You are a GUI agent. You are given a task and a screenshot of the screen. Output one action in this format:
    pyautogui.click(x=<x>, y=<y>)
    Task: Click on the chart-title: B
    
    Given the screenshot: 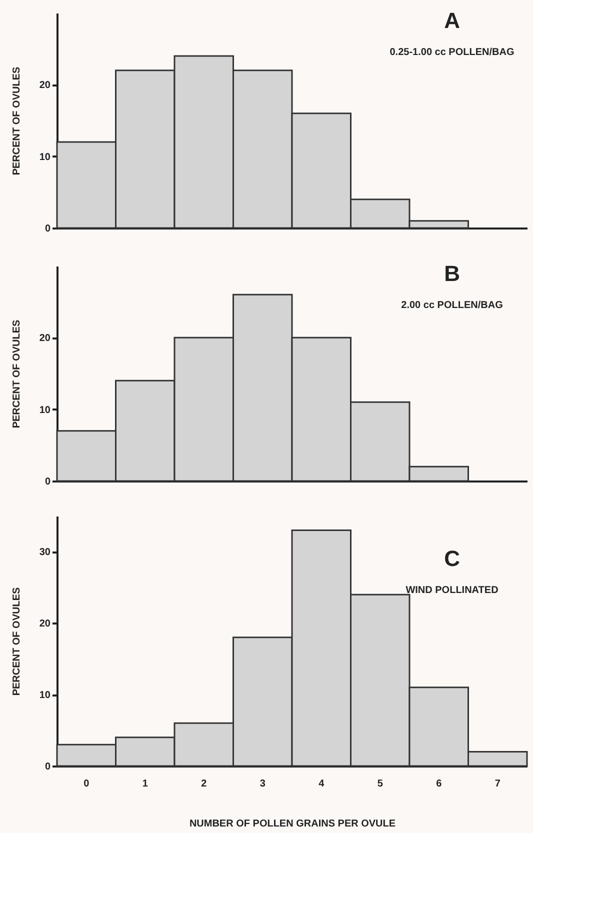 What is the action you would take?
    pyautogui.click(x=452, y=273)
    